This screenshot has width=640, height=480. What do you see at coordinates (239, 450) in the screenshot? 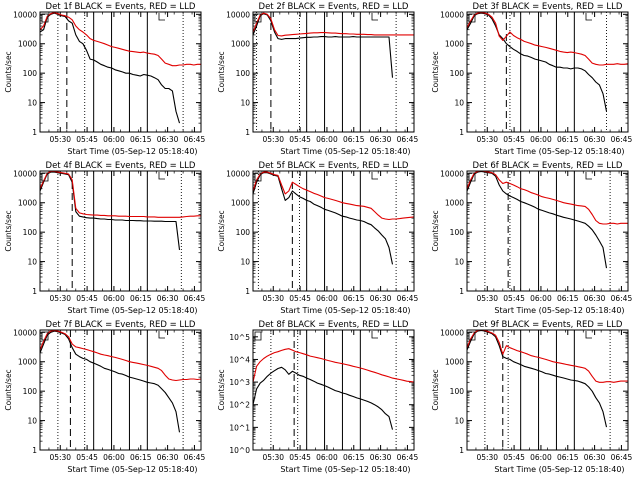
I see `y-tick-label: 10^0` at bounding box center [239, 450].